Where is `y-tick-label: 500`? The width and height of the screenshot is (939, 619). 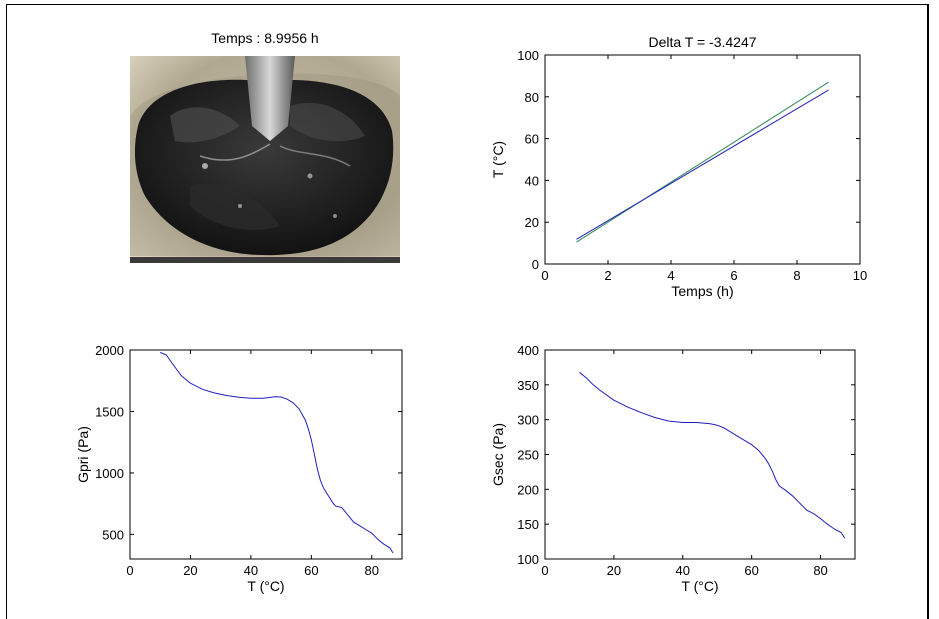
y-tick-label: 500 is located at coordinates (113, 534).